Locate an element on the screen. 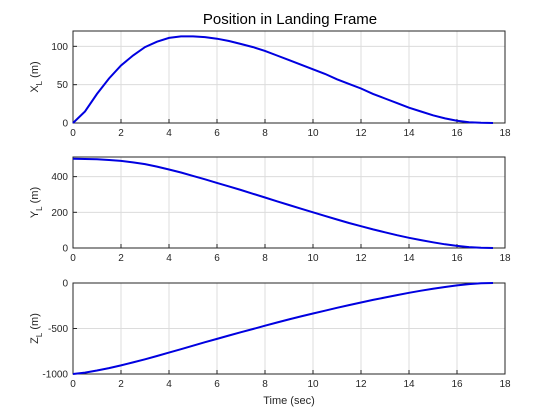  xtick-label-x-9: 18 is located at coordinates (505, 133).